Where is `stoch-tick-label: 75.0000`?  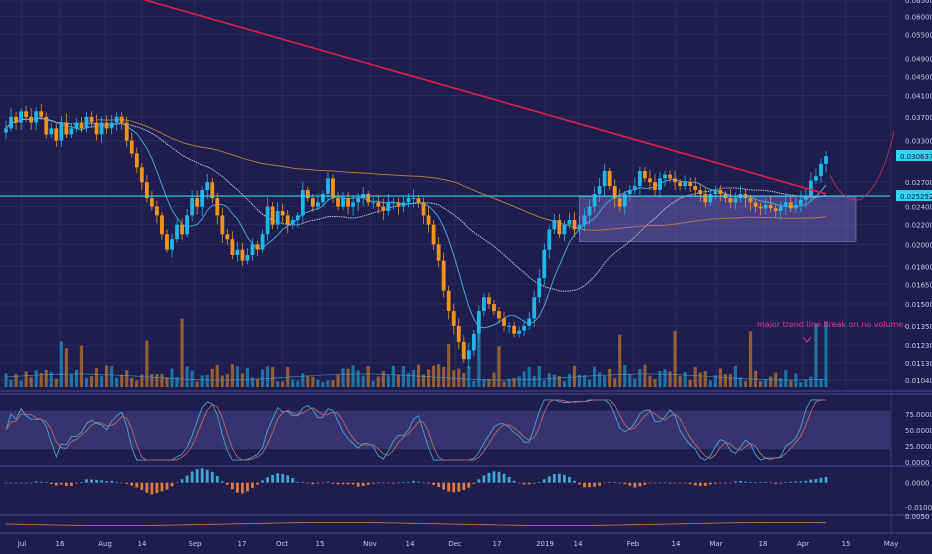
stoch-tick-label: 75.0000 is located at coordinates (918, 415).